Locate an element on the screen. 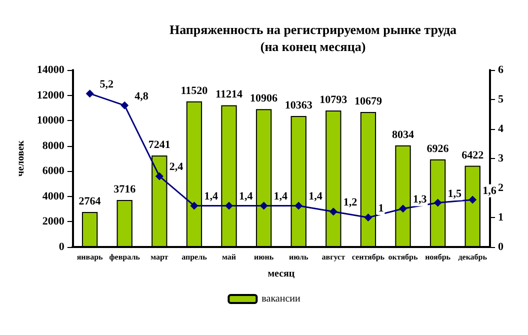  y-tick-label: 10000 is located at coordinates (50, 120).